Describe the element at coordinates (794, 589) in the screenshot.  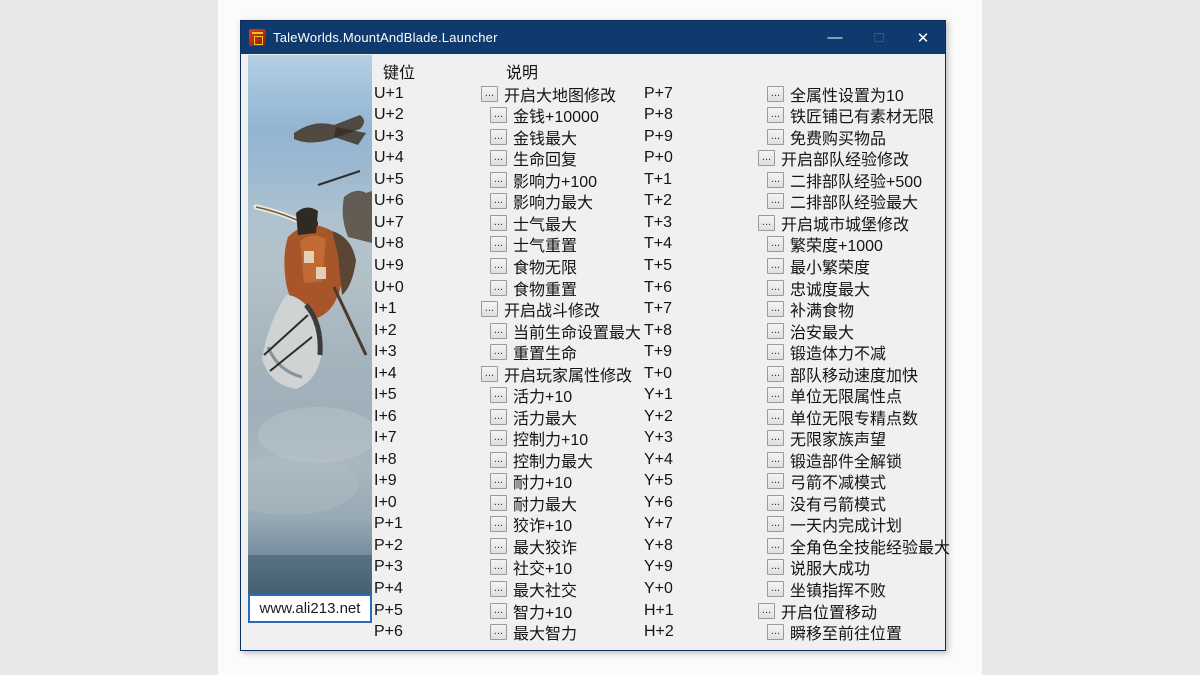
I see `hotkey-row: Y+0... 坐镇指挥不败` at that location.